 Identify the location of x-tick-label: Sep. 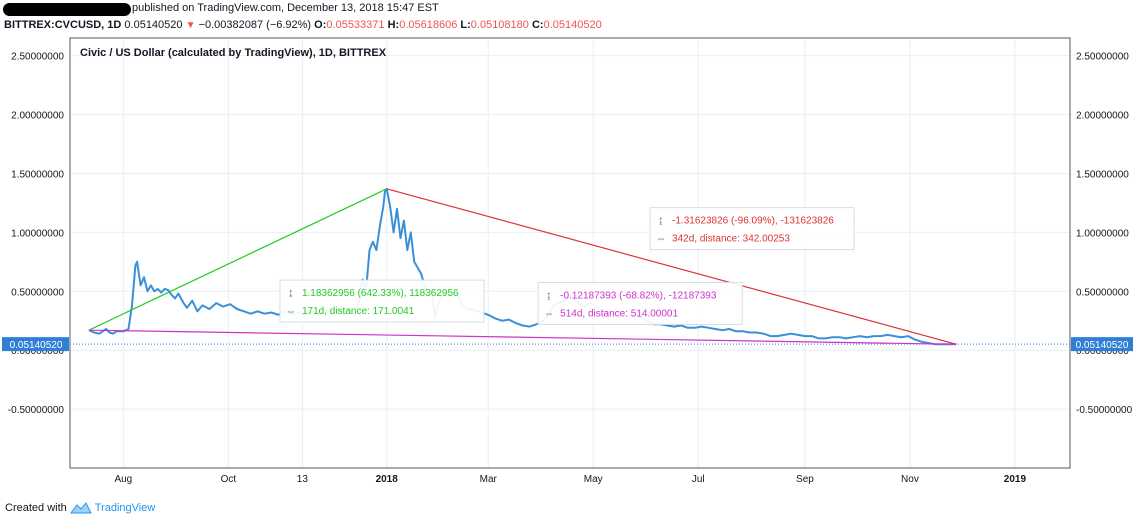
(805, 479).